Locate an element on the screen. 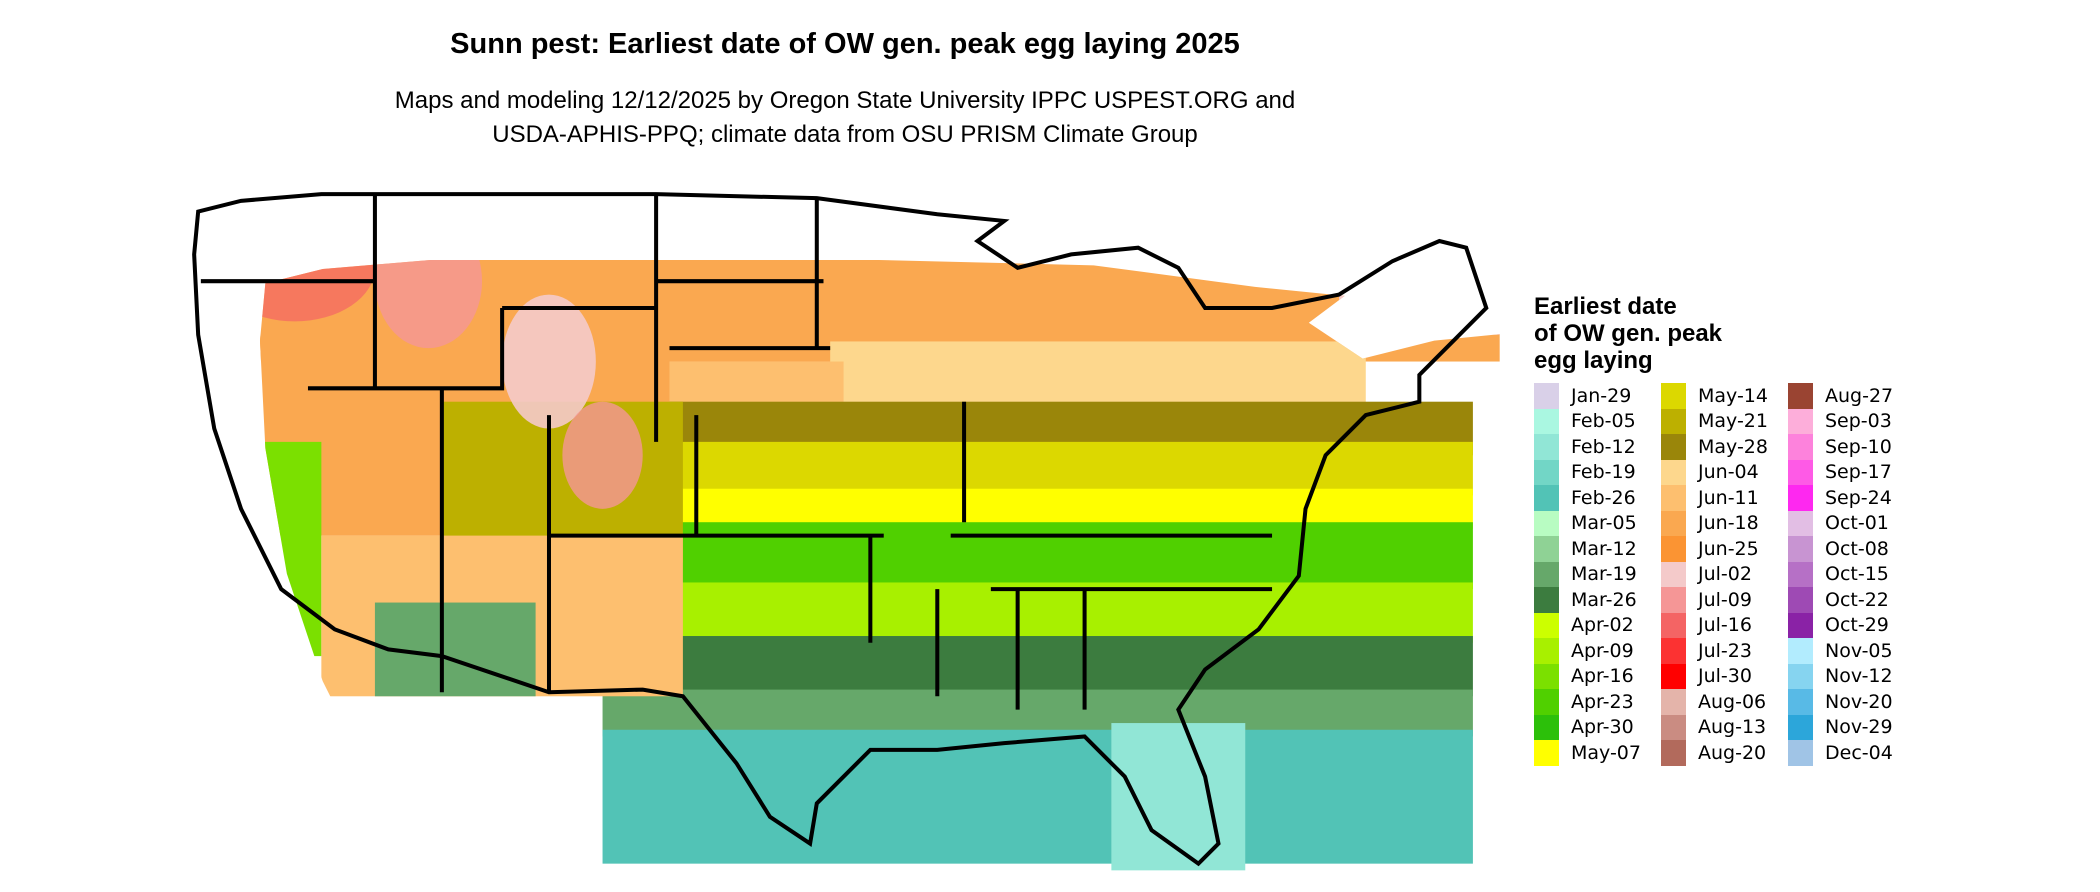  legend-label: Apr-23 is located at coordinates (1602, 701).